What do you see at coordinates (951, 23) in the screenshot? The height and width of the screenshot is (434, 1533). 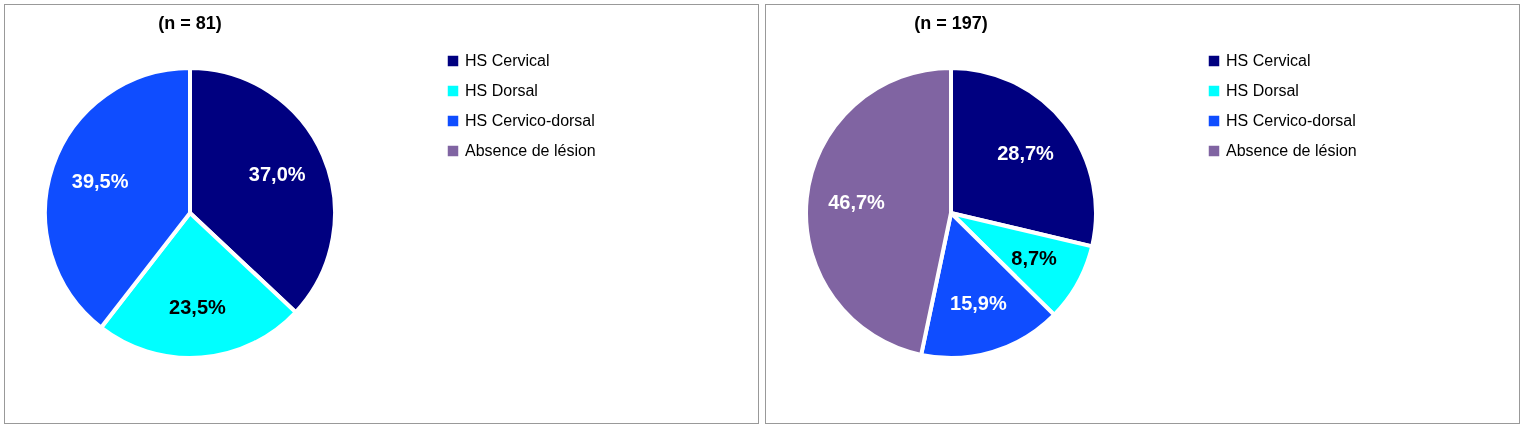 I see `chart-title: (n = 197)` at bounding box center [951, 23].